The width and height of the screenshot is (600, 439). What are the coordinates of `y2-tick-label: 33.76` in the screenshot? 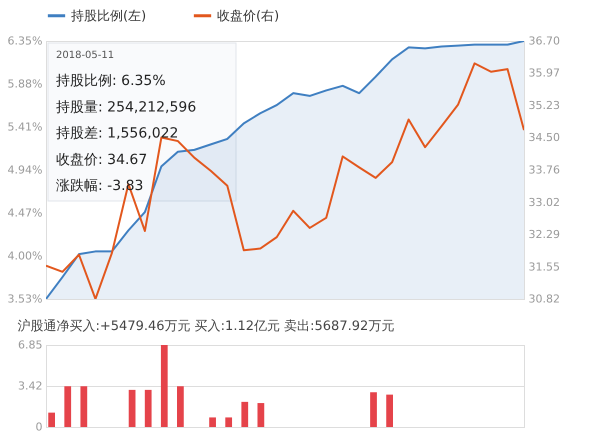 It's located at (544, 170).